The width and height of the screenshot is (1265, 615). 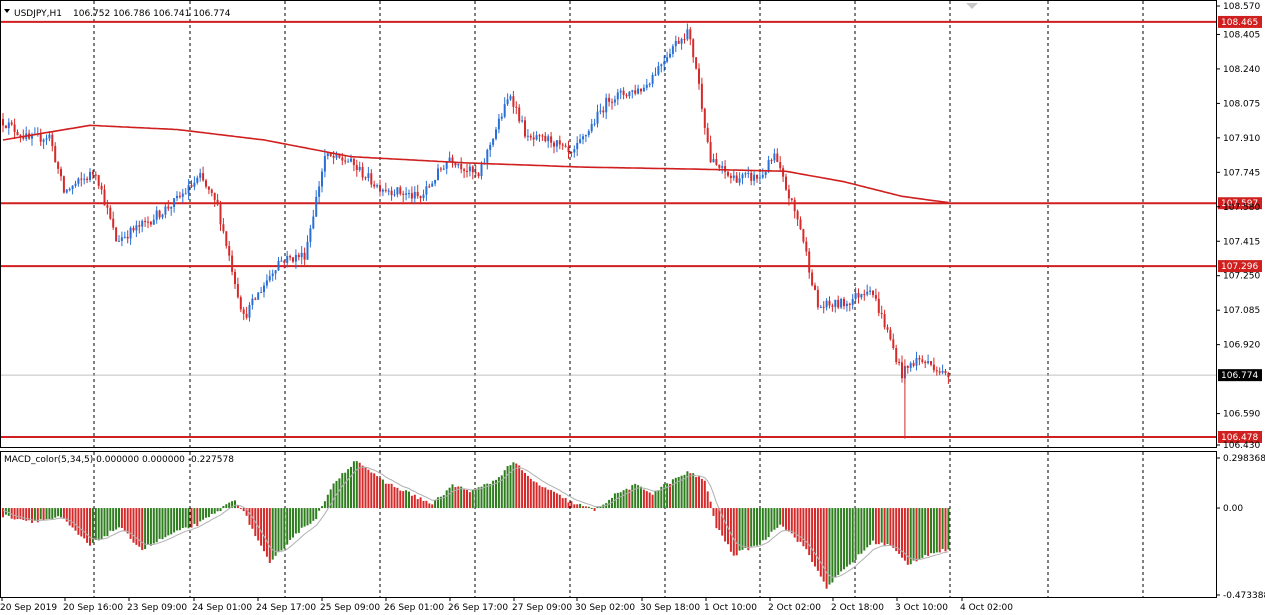 What do you see at coordinates (1241, 35) in the screenshot?
I see `price-tick-label: 108.405` at bounding box center [1241, 35].